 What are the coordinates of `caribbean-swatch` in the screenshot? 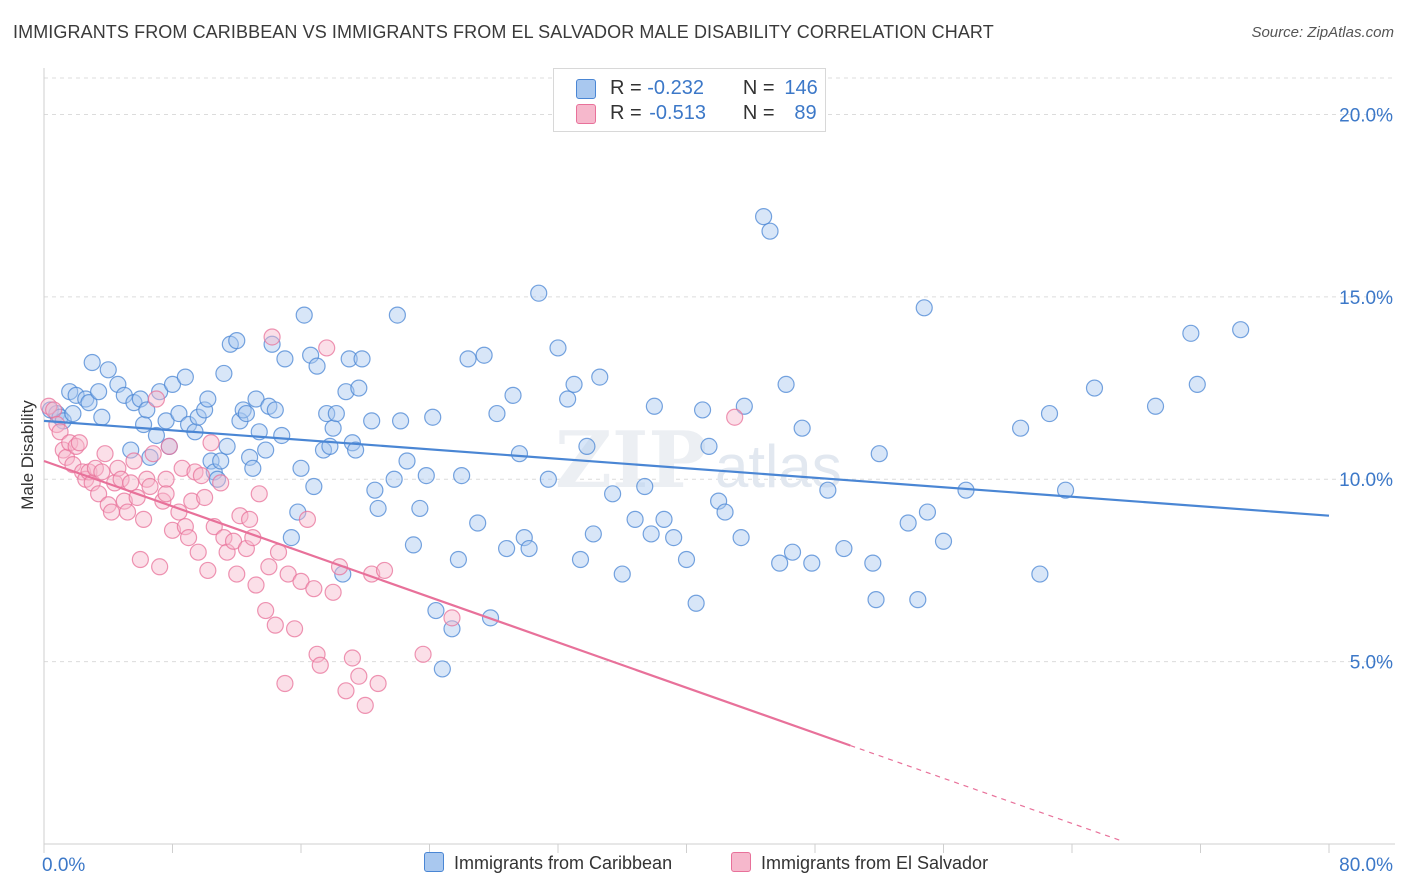 It's located at (586, 89).